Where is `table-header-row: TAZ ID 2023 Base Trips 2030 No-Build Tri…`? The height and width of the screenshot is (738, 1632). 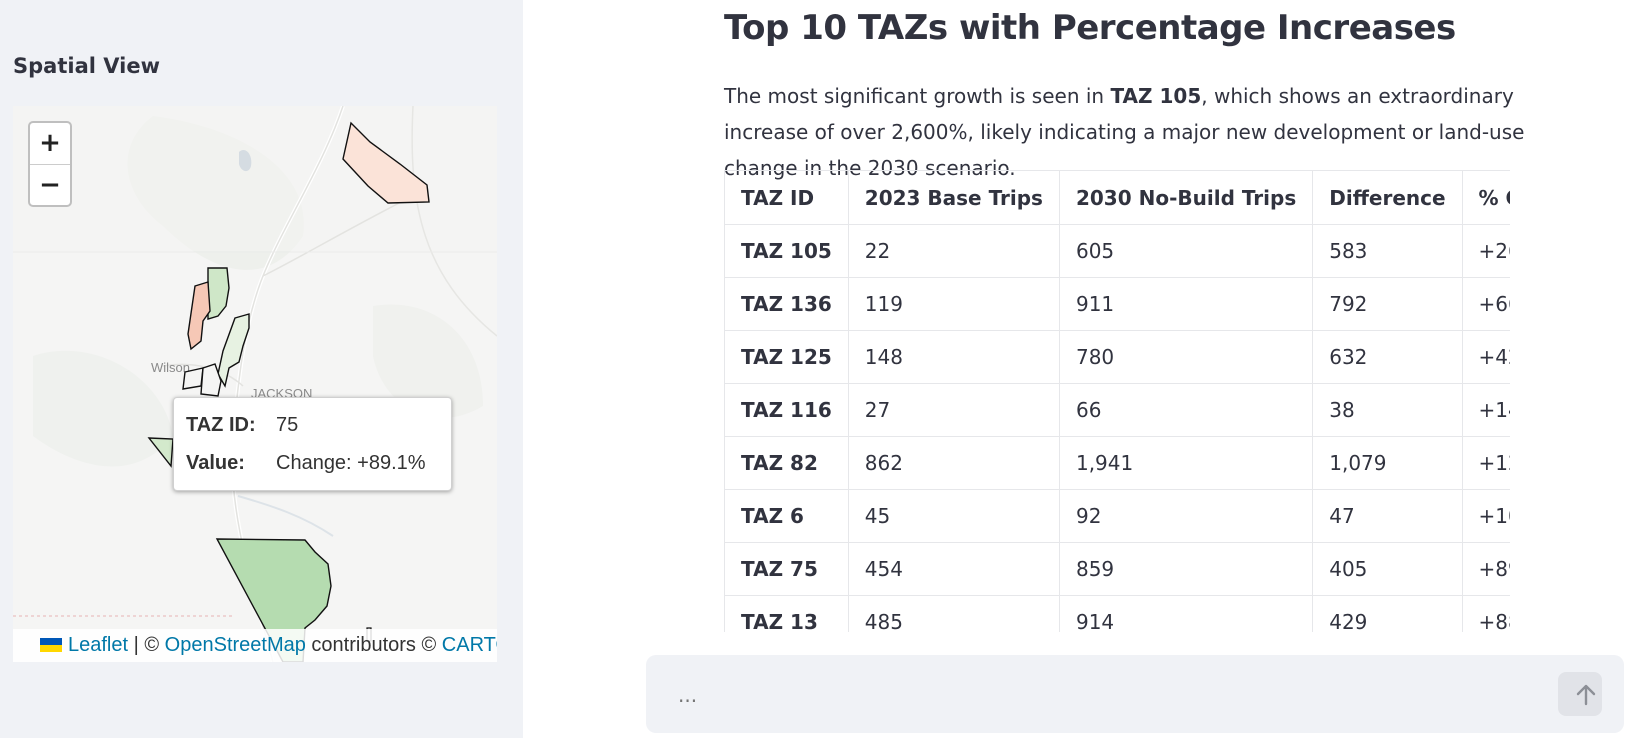
table-header-row: TAZ ID 2023 Base Trips 2030 No-Build Tri… is located at coordinates (1117, 197).